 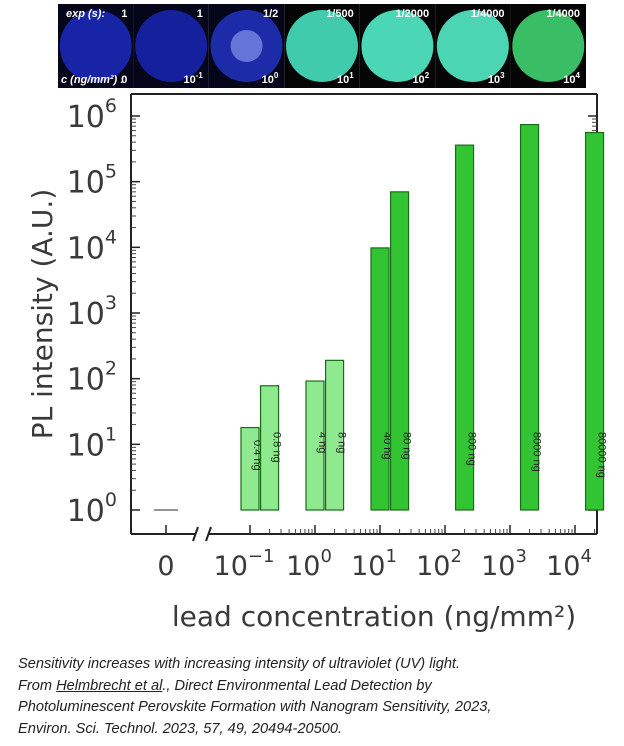 I want to click on concentration-exponent: -1, so click(x=200, y=75).